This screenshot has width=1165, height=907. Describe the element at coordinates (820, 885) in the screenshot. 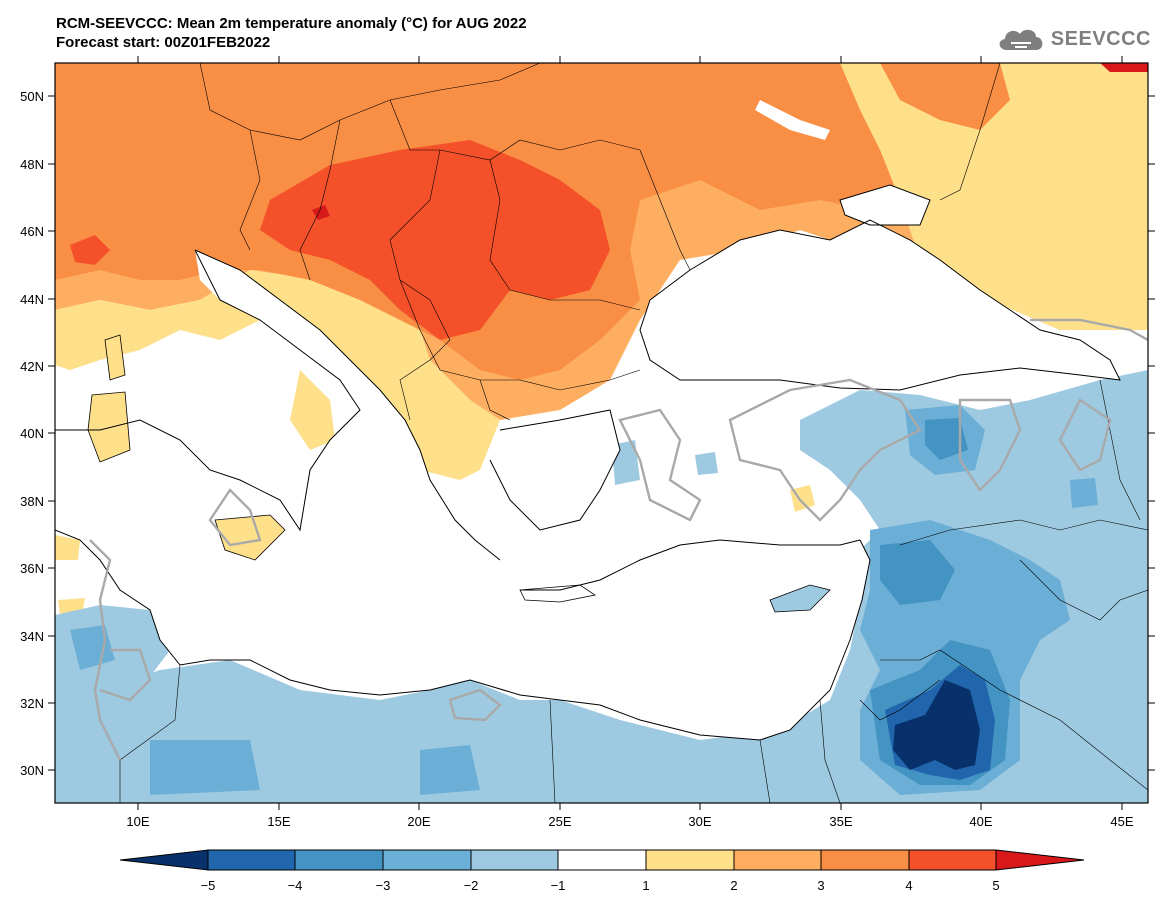

I see `colorbar-label: 3` at that location.